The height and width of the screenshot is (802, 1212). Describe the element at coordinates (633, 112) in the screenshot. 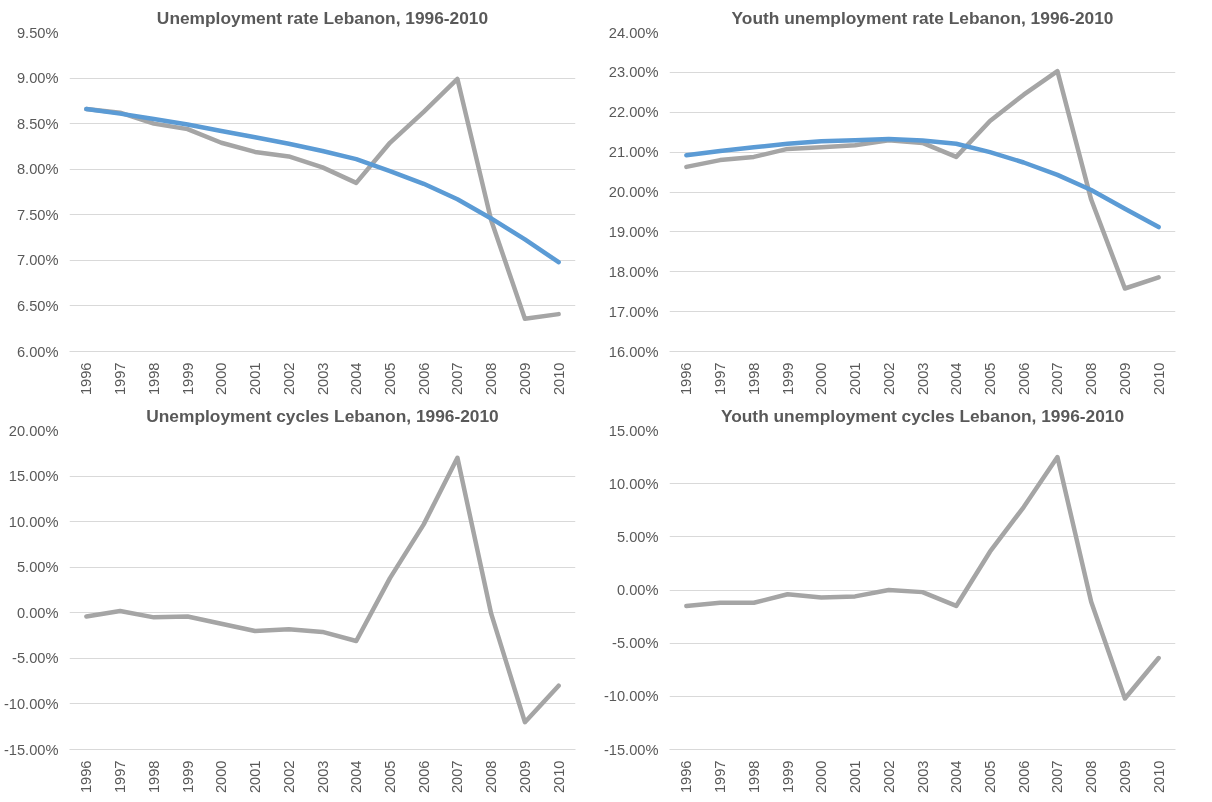

I see `y-tick-label: 22.00%` at that location.